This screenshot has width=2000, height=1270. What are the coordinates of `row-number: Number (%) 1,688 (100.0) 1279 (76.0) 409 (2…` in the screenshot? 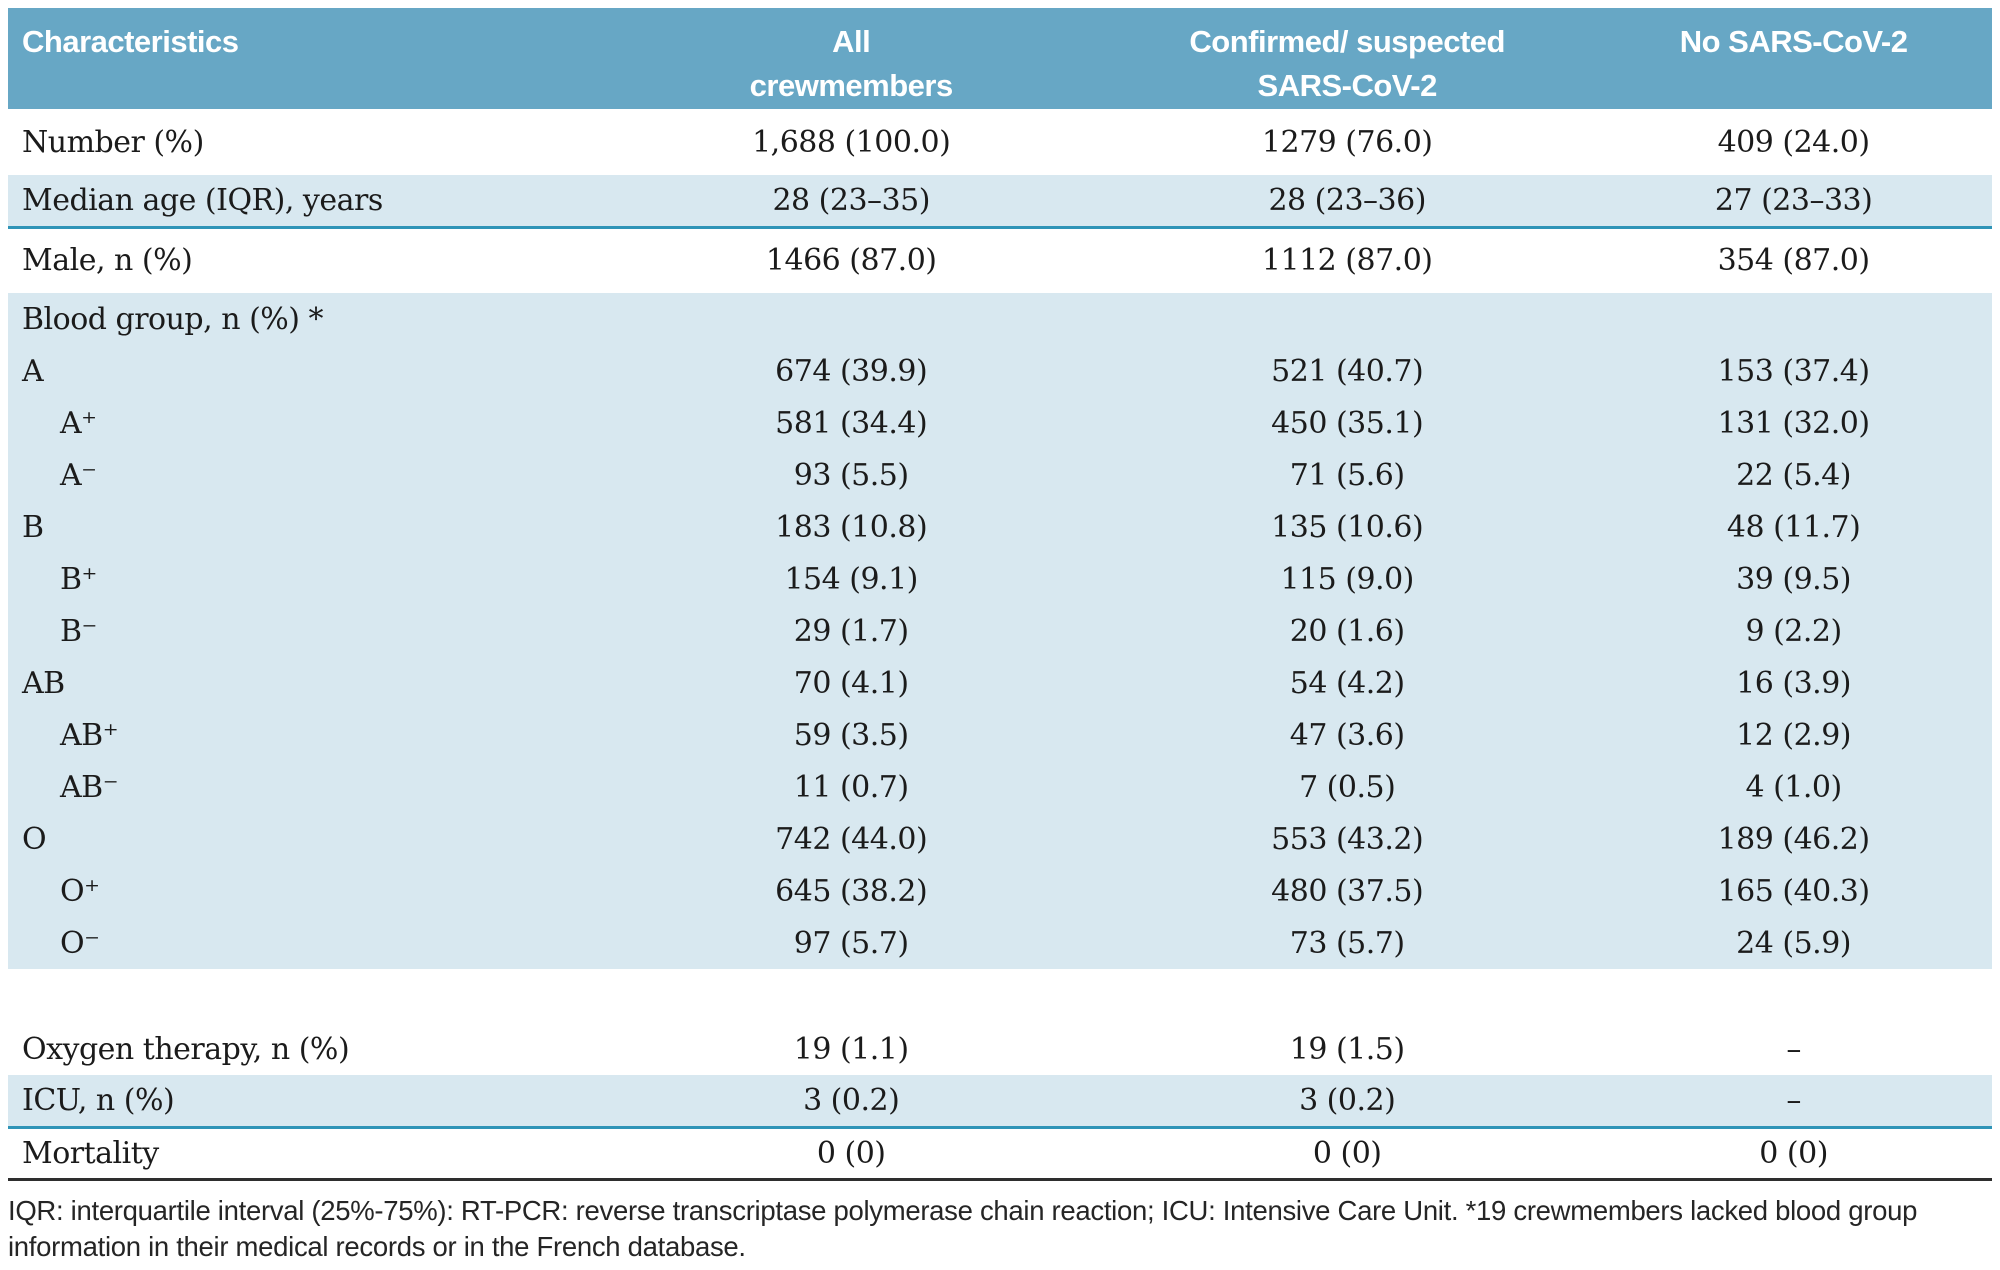 It's located at (1000, 142).